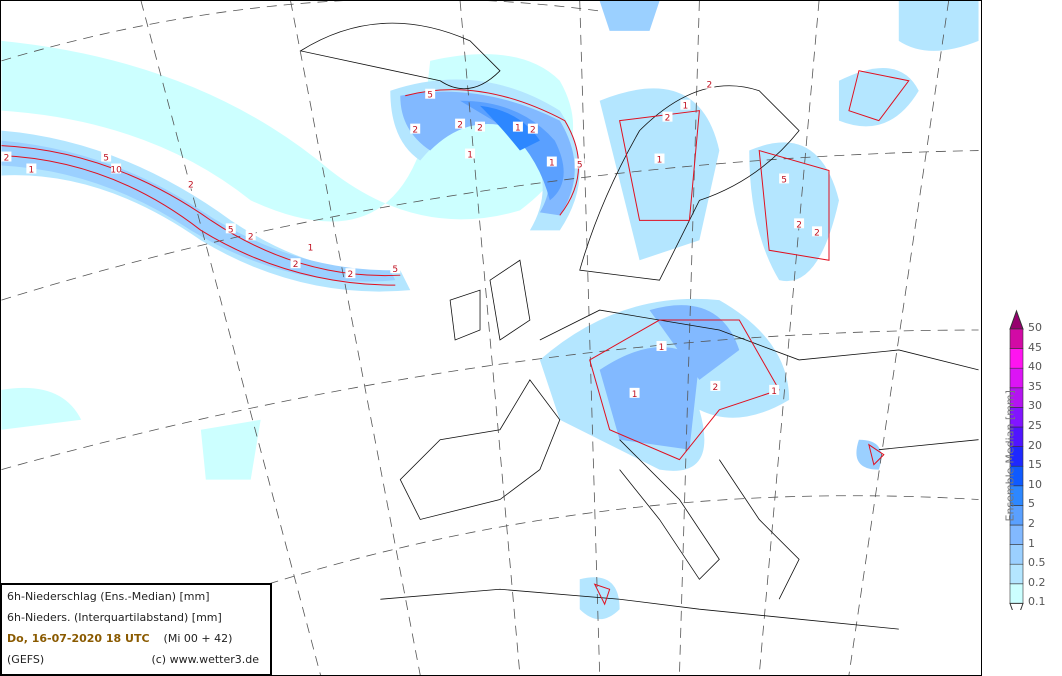 The height and width of the screenshot is (676, 1062). What do you see at coordinates (1016, 319) in the screenshot?
I see `legend-over-arrow` at bounding box center [1016, 319].